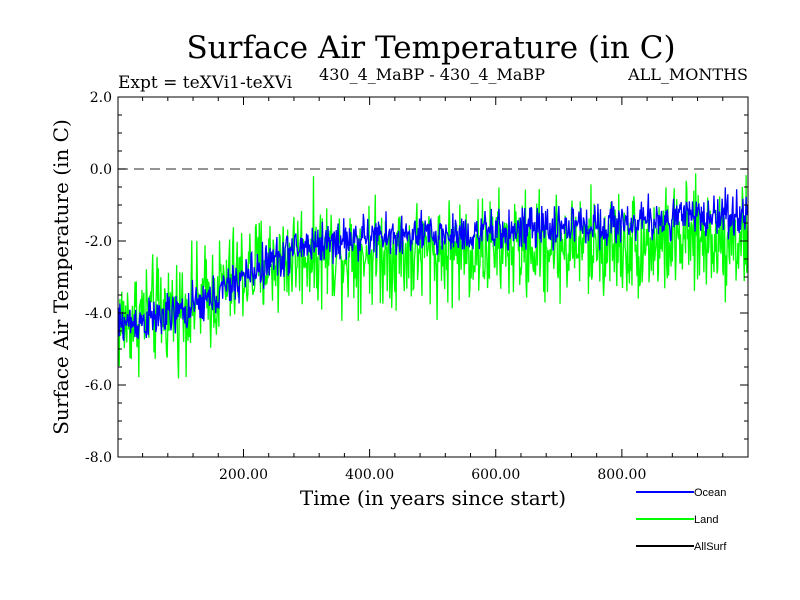 Image resolution: width=800 pixels, height=600 pixels. What do you see at coordinates (205, 83) in the screenshot?
I see `expt-label: Expt = teXVi1-teXVi` at bounding box center [205, 83].